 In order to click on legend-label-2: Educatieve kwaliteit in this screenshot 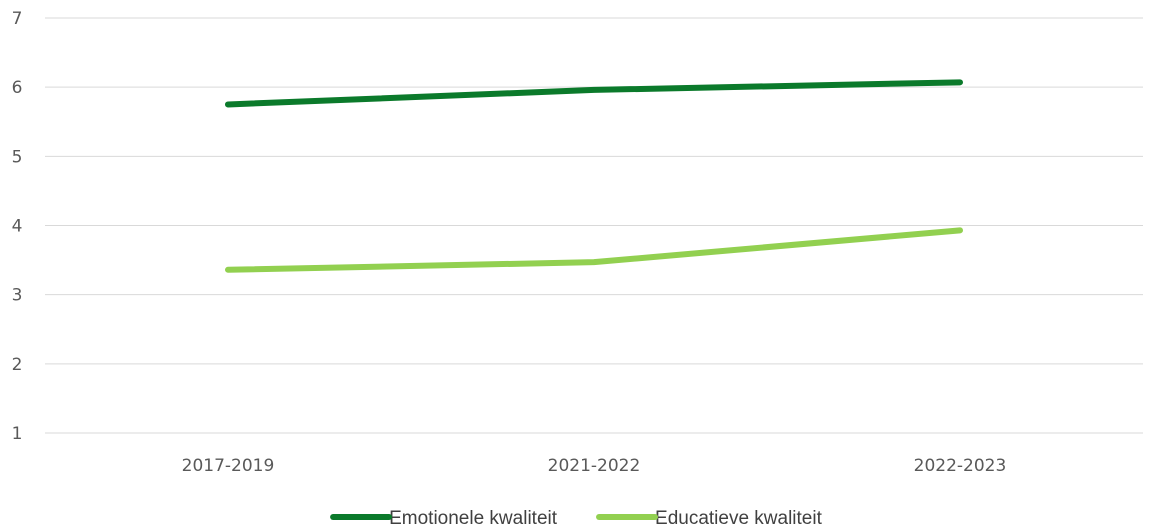, I will do `click(739, 517)`.